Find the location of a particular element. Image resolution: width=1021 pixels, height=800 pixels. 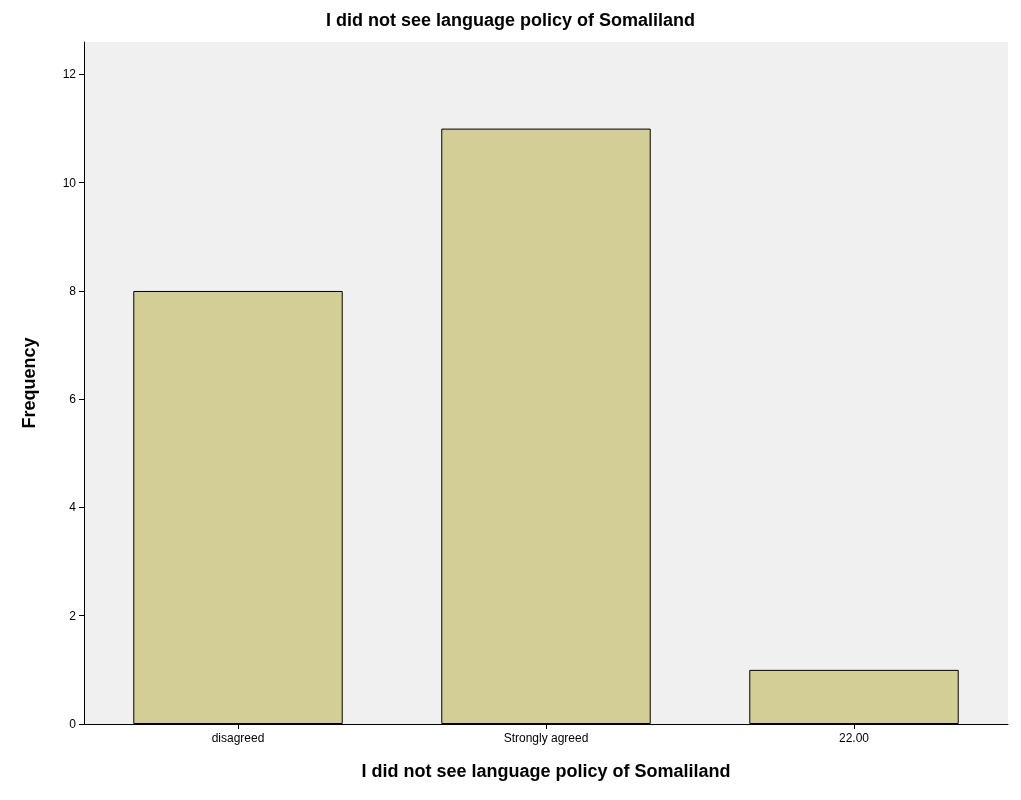

x-tick-label: Strongly agreed is located at coordinates (546, 738).